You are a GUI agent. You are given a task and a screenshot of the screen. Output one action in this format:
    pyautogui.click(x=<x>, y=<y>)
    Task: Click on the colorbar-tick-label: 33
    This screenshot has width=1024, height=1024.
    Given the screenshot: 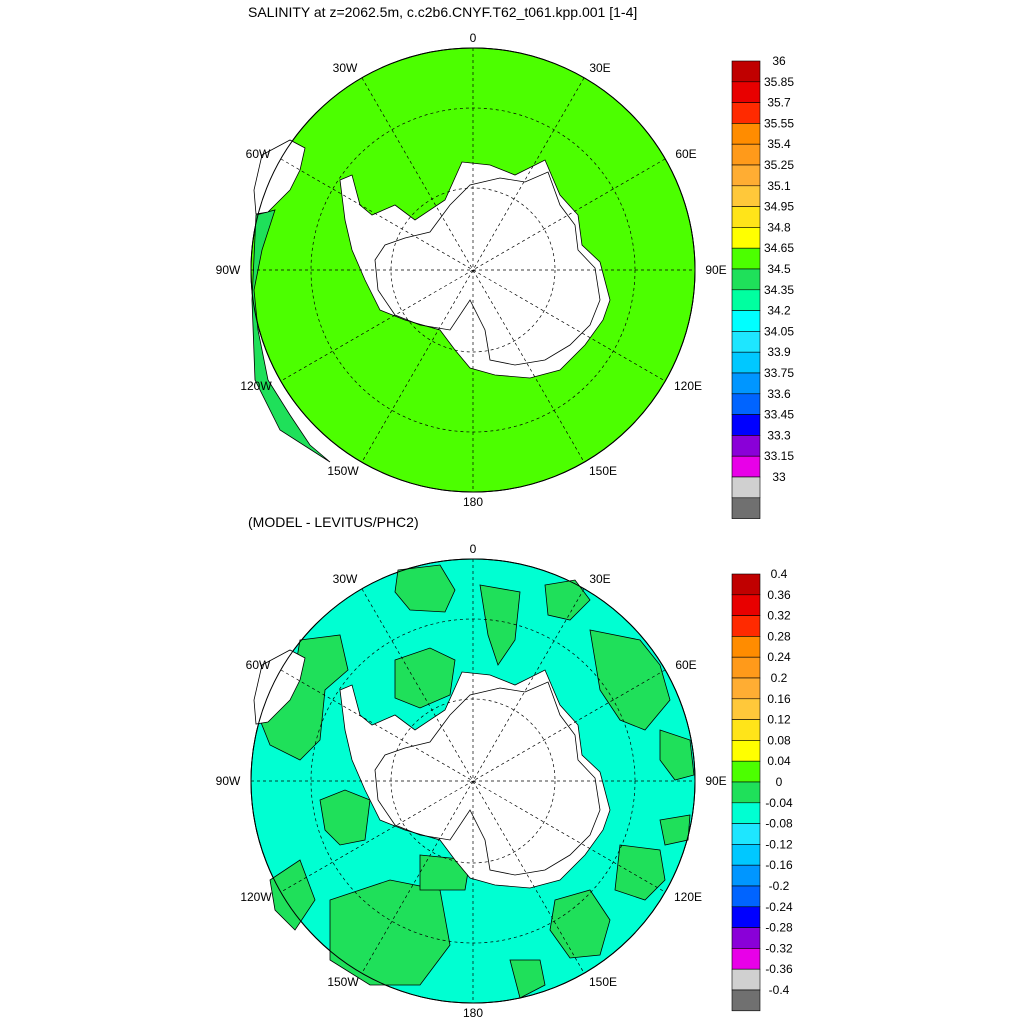 What is the action you would take?
    pyautogui.click(x=779, y=477)
    